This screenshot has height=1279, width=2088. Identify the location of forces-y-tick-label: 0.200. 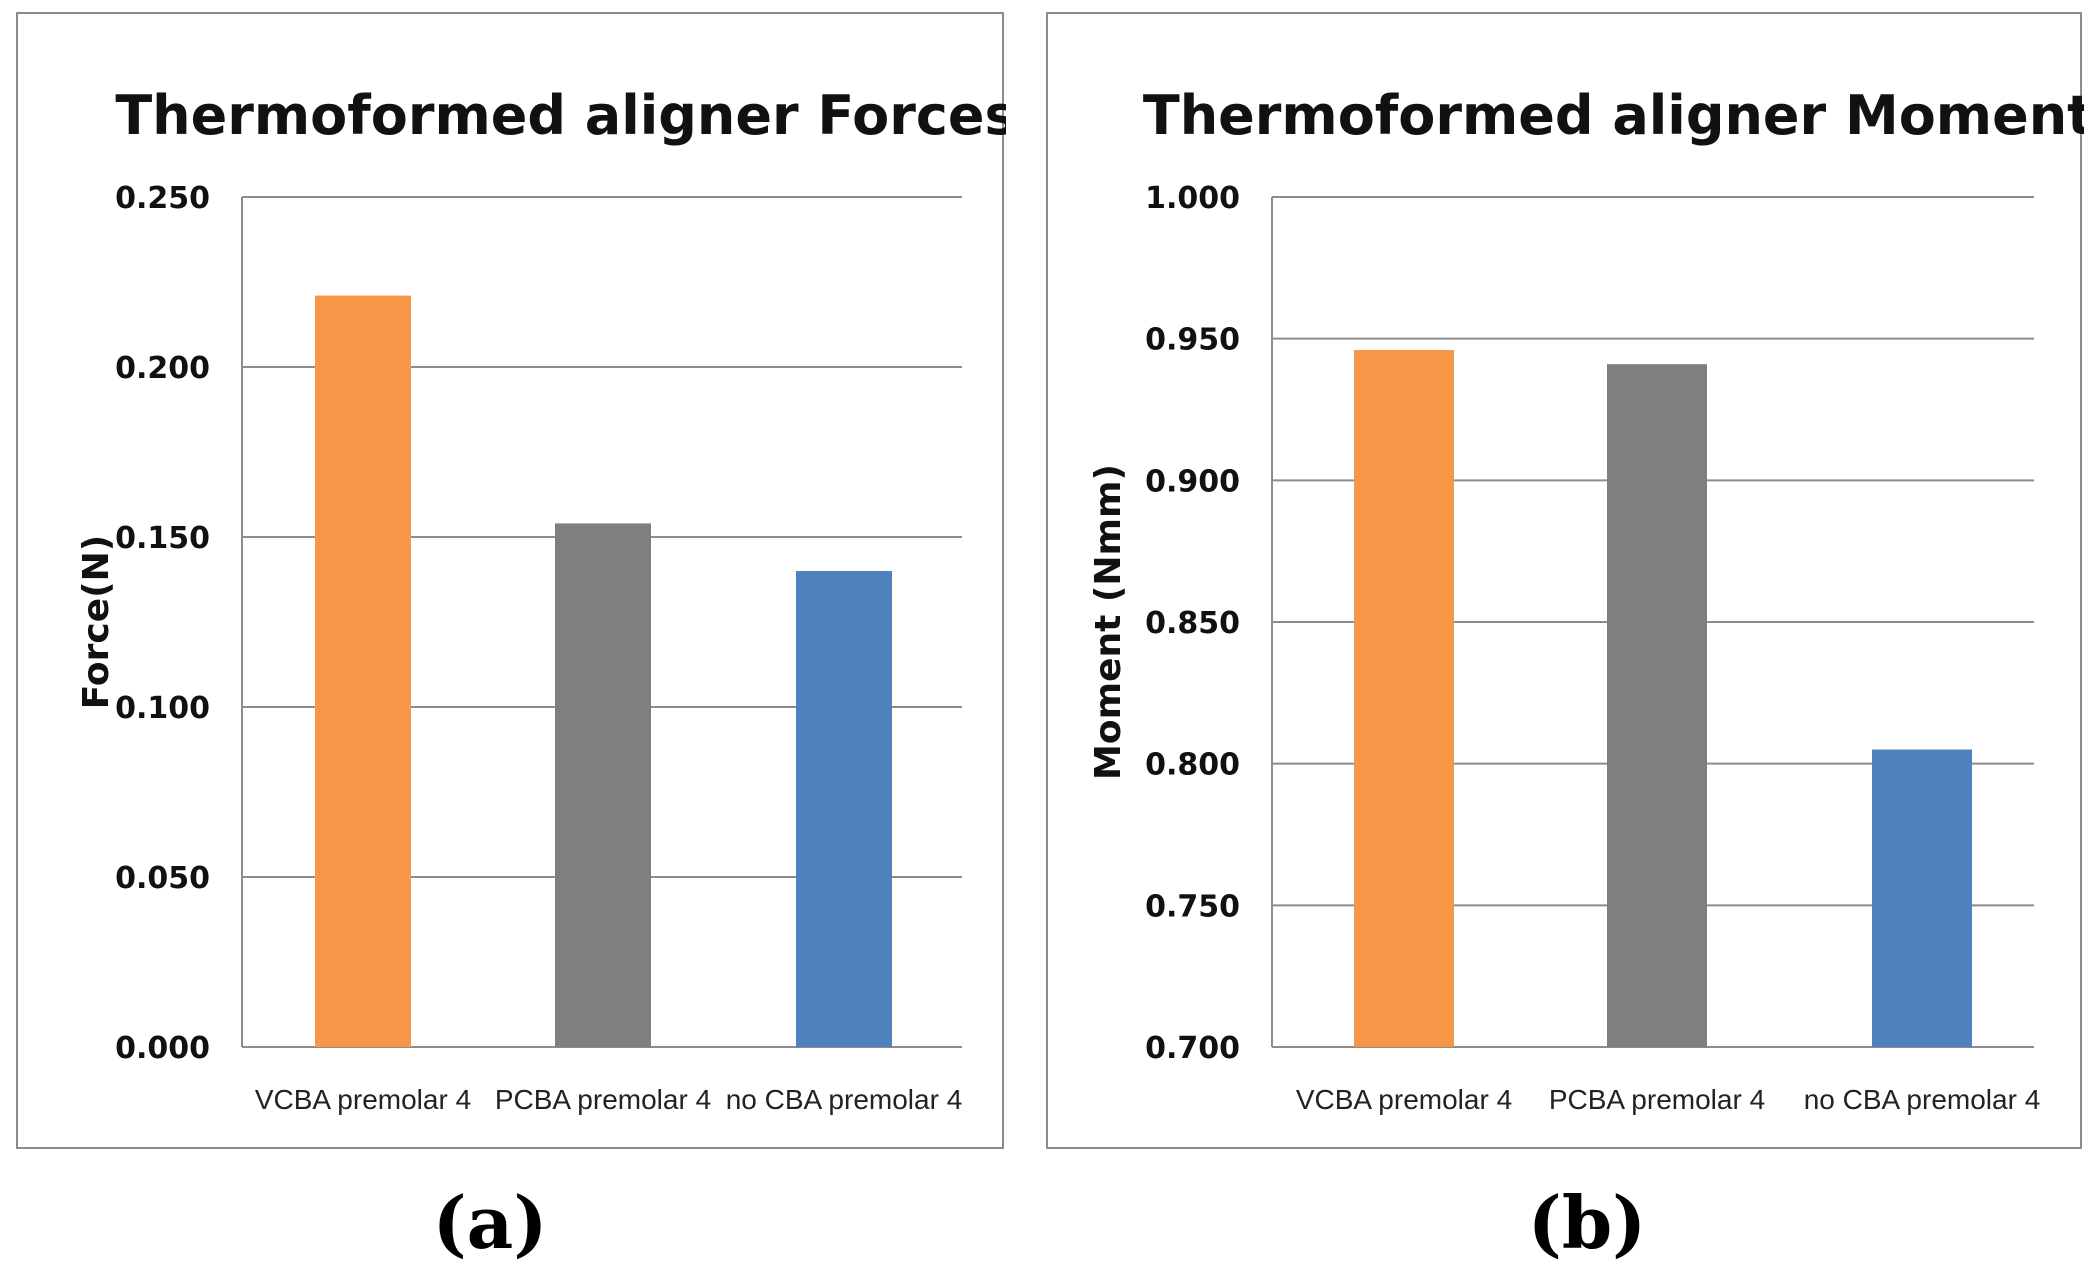
(162, 368).